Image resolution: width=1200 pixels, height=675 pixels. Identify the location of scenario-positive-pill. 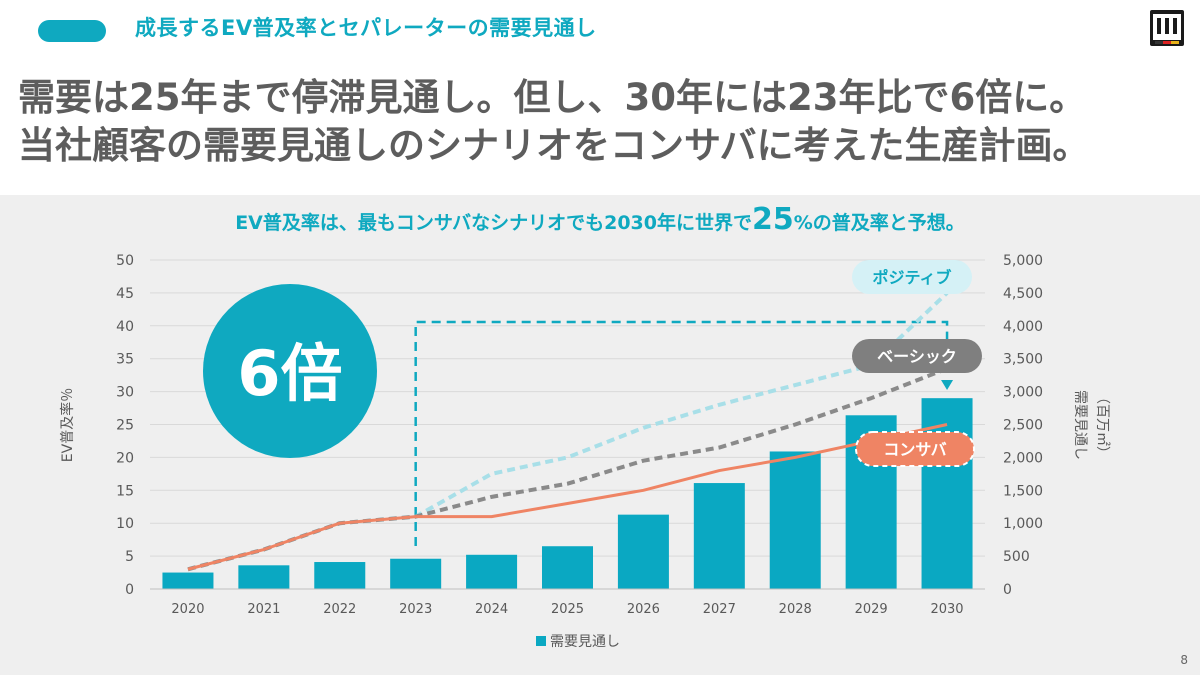
(912, 277).